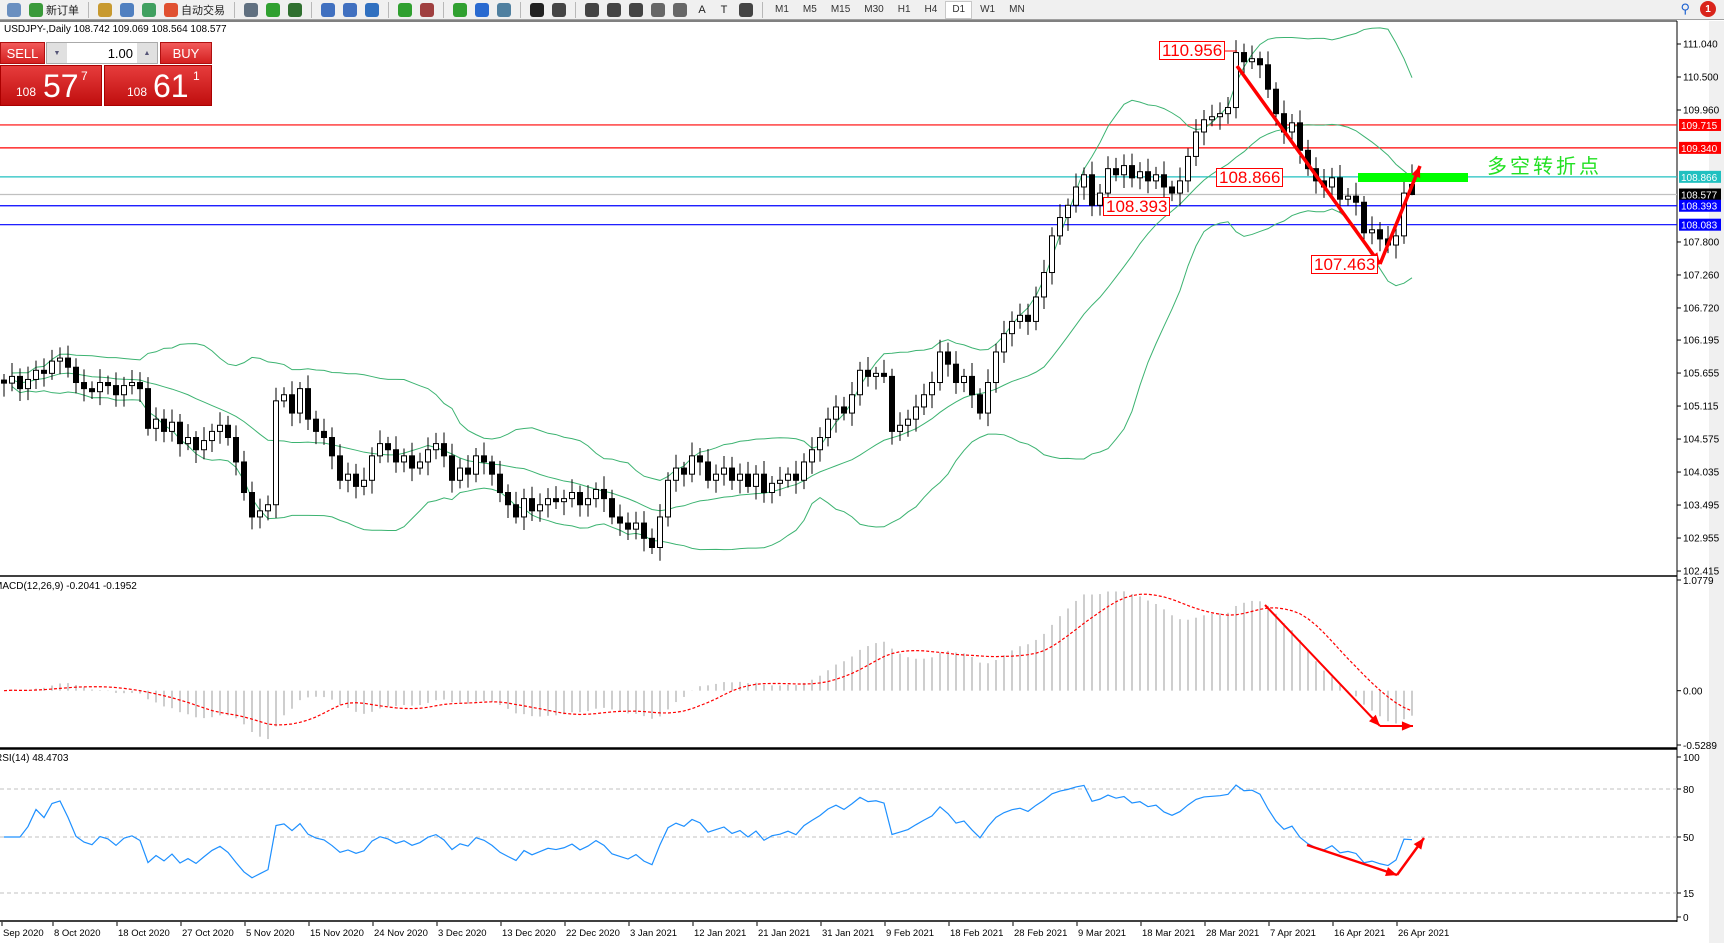 The image size is (1724, 943). I want to click on zoom-out-button, so click(350, 10).